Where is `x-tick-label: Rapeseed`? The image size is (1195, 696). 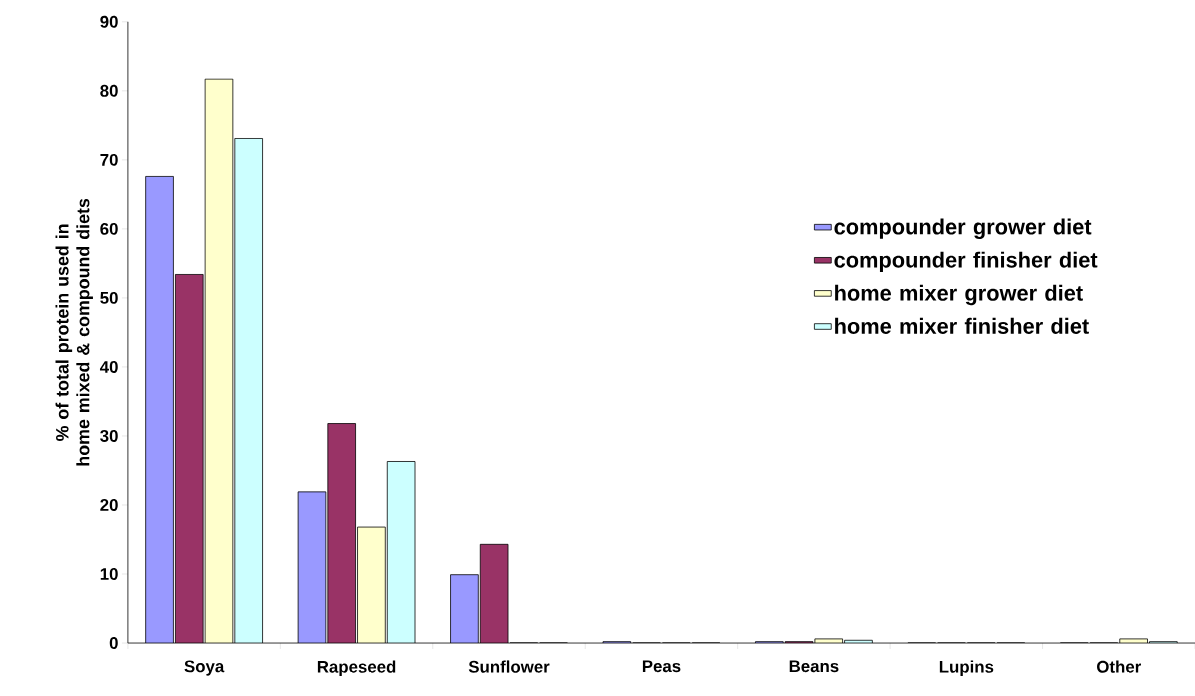
x-tick-label: Rapeseed is located at coordinates (356, 668).